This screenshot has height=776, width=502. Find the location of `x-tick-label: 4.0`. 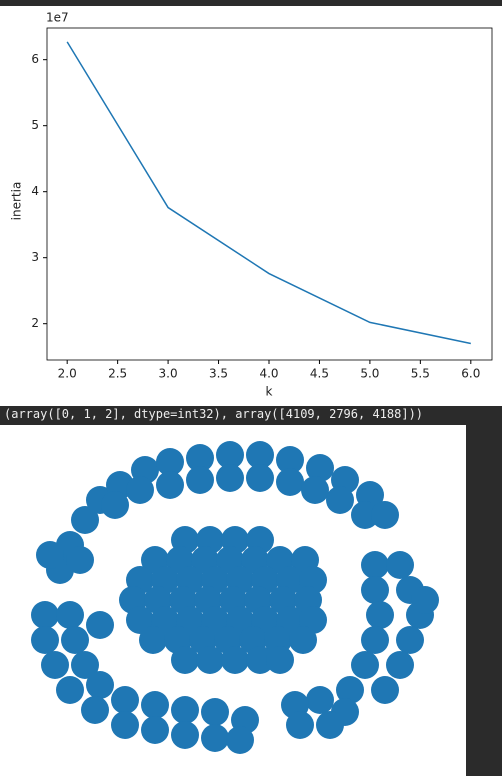

x-tick-label: 4.0 is located at coordinates (268, 374).